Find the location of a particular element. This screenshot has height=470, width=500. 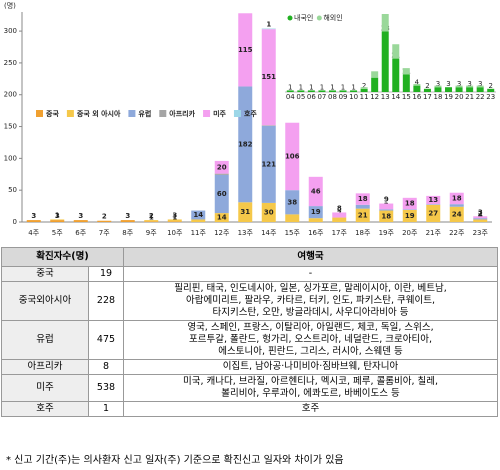

countries-line: - is located at coordinates (310, 273).